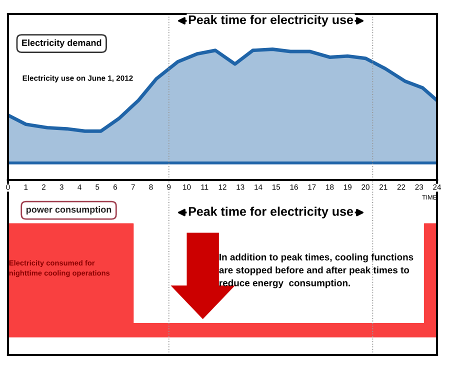 The image size is (450, 370). What do you see at coordinates (69, 210) in the screenshot?
I see `text: power consumption` at bounding box center [69, 210].